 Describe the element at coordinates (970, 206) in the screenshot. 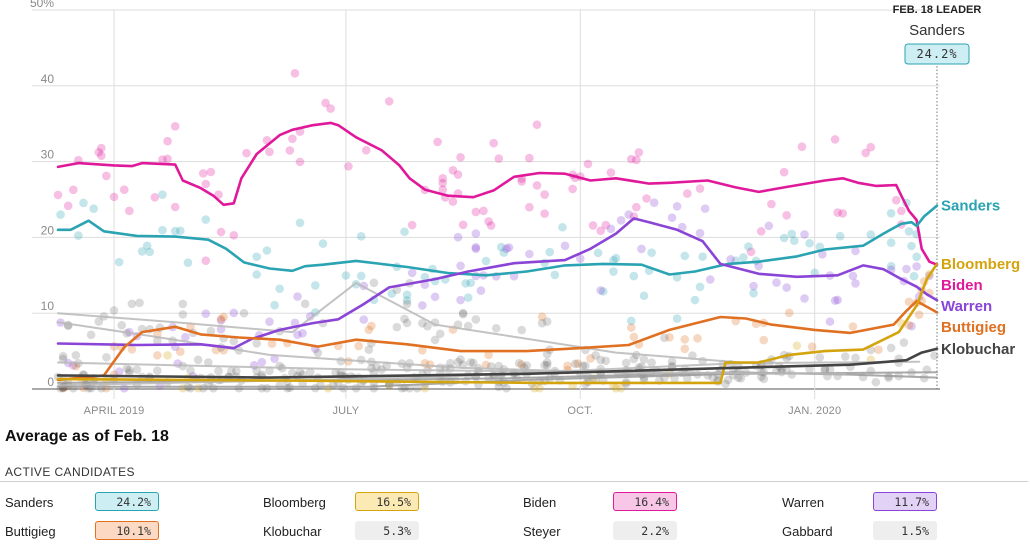

I see `series-label-sanders: Sanders` at that location.